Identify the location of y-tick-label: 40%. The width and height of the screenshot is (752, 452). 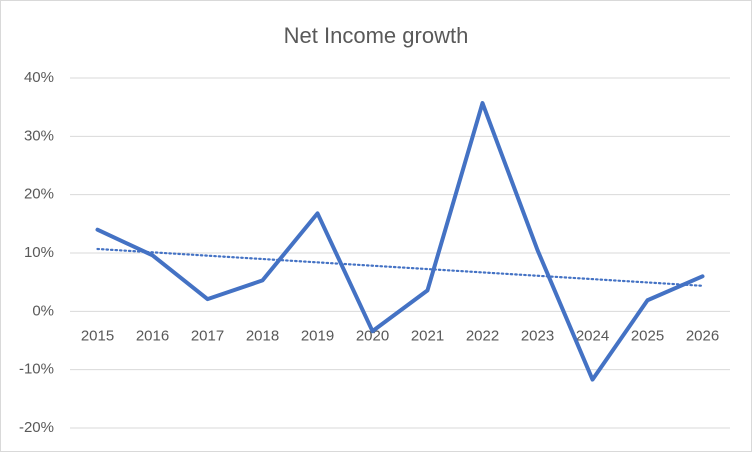
(39, 77).